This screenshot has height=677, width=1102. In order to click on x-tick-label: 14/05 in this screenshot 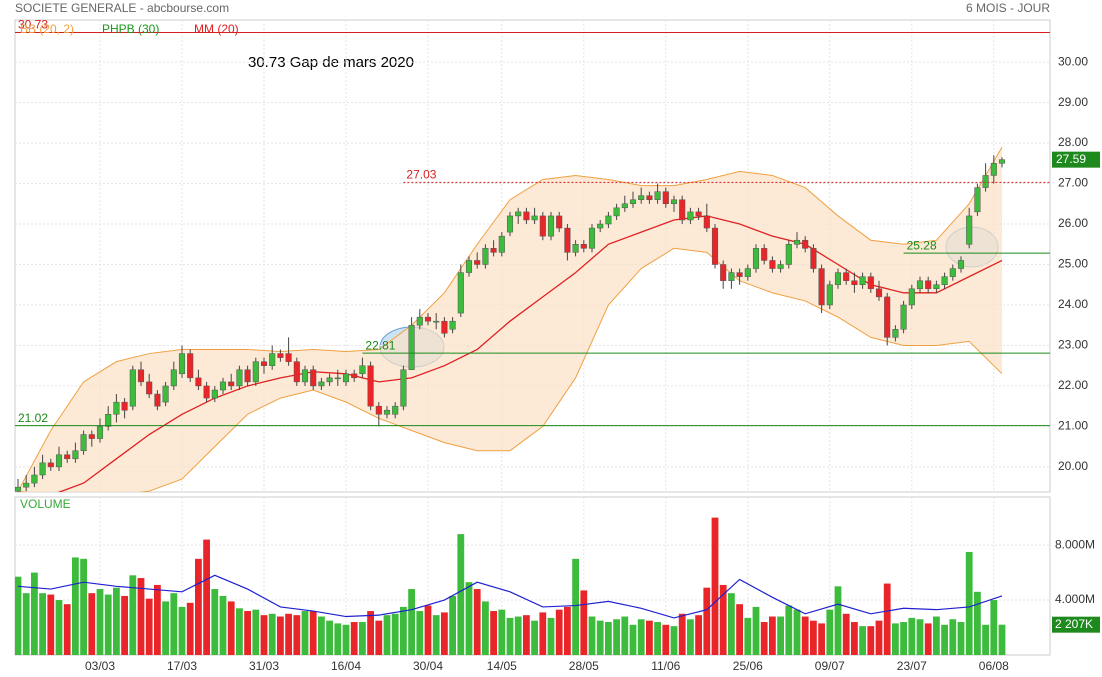, I will do `click(502, 666)`.